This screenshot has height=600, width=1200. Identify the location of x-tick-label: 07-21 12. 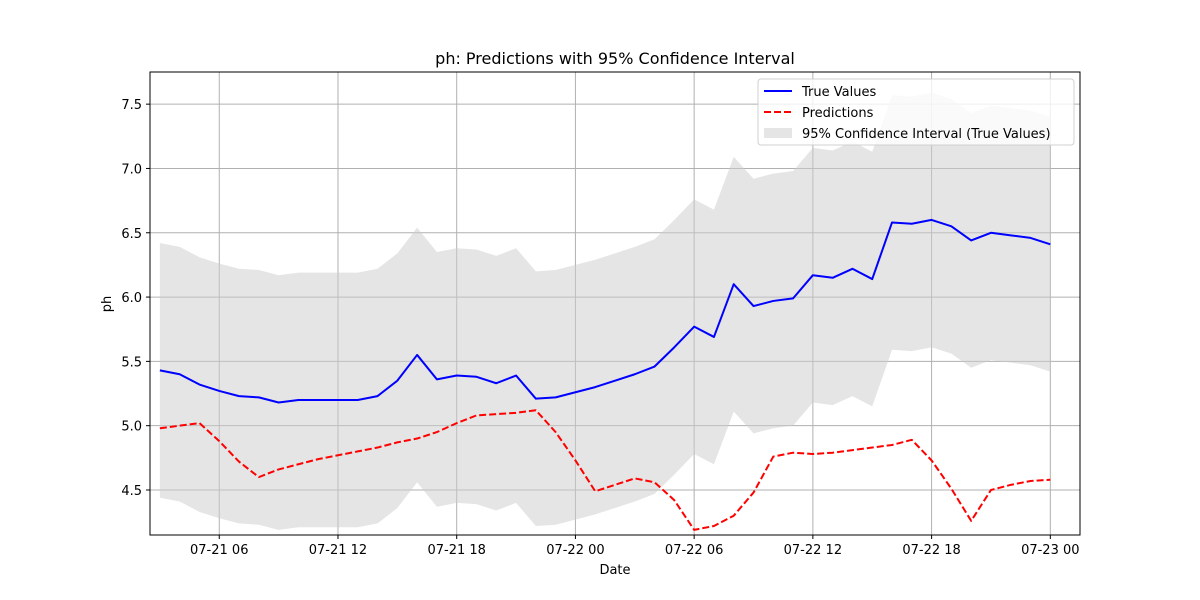
(338, 550).